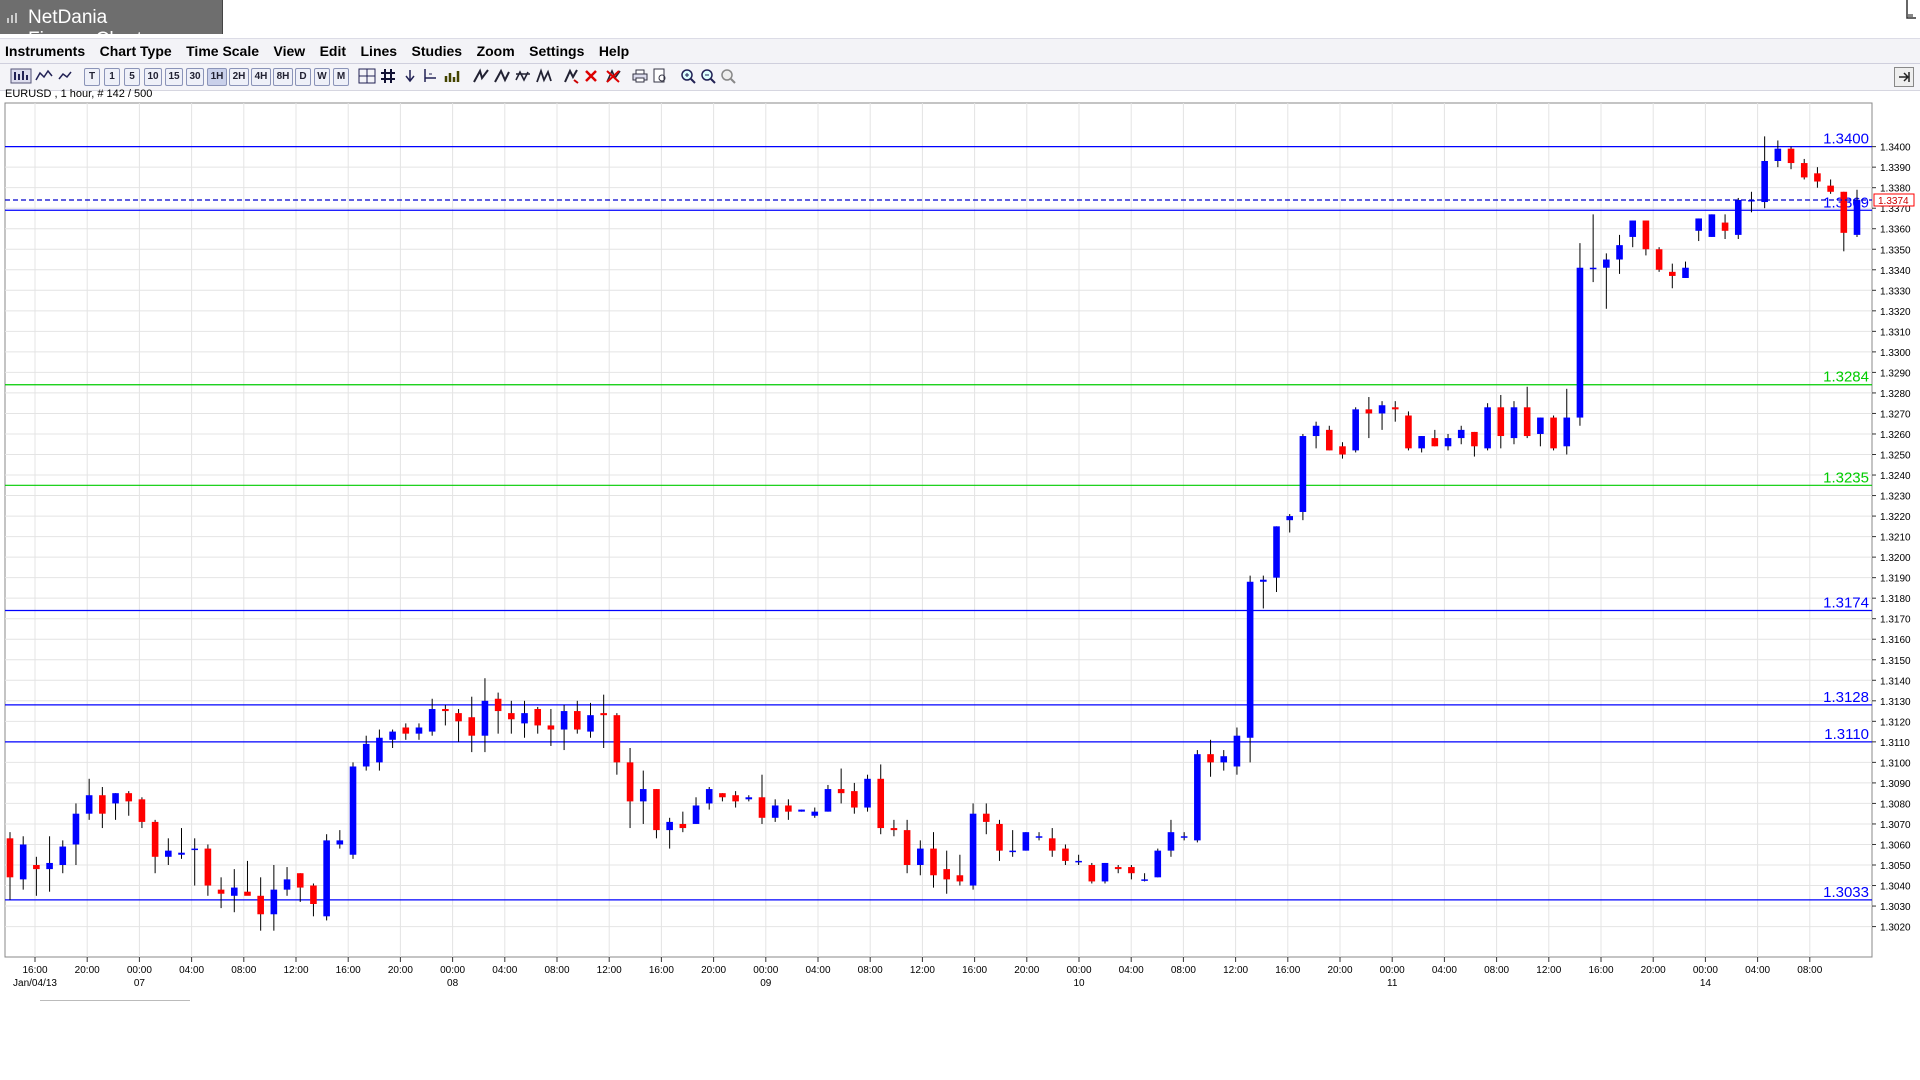 This screenshot has width=1920, height=1080. Describe the element at coordinates (1904, 77) in the screenshot. I see `panel-toggle-icon` at that location.